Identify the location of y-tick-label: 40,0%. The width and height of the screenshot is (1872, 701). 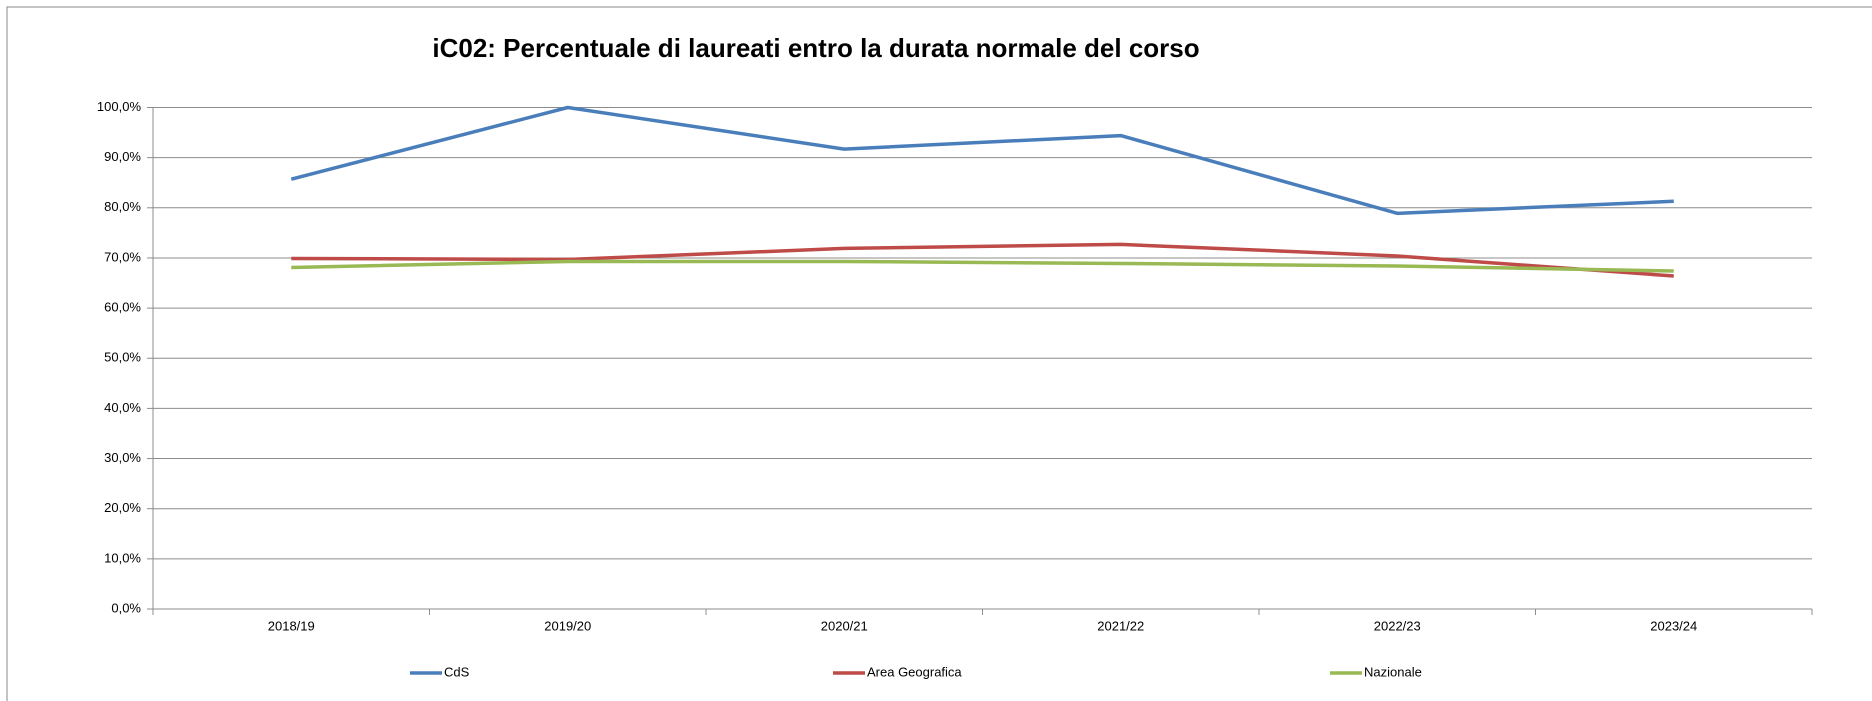
(122, 407).